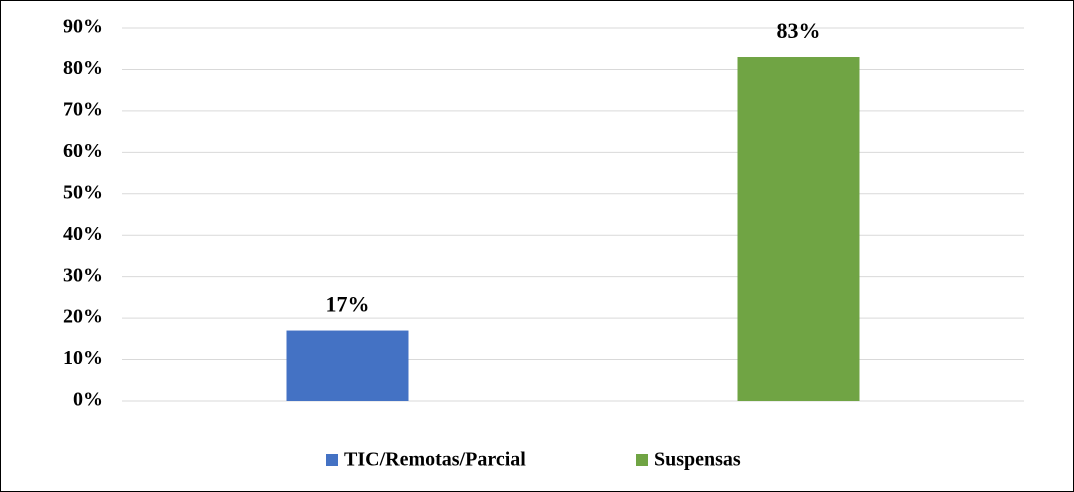 This screenshot has width=1074, height=492. Describe the element at coordinates (348, 304) in the screenshot. I see `data-label: 17%` at that location.